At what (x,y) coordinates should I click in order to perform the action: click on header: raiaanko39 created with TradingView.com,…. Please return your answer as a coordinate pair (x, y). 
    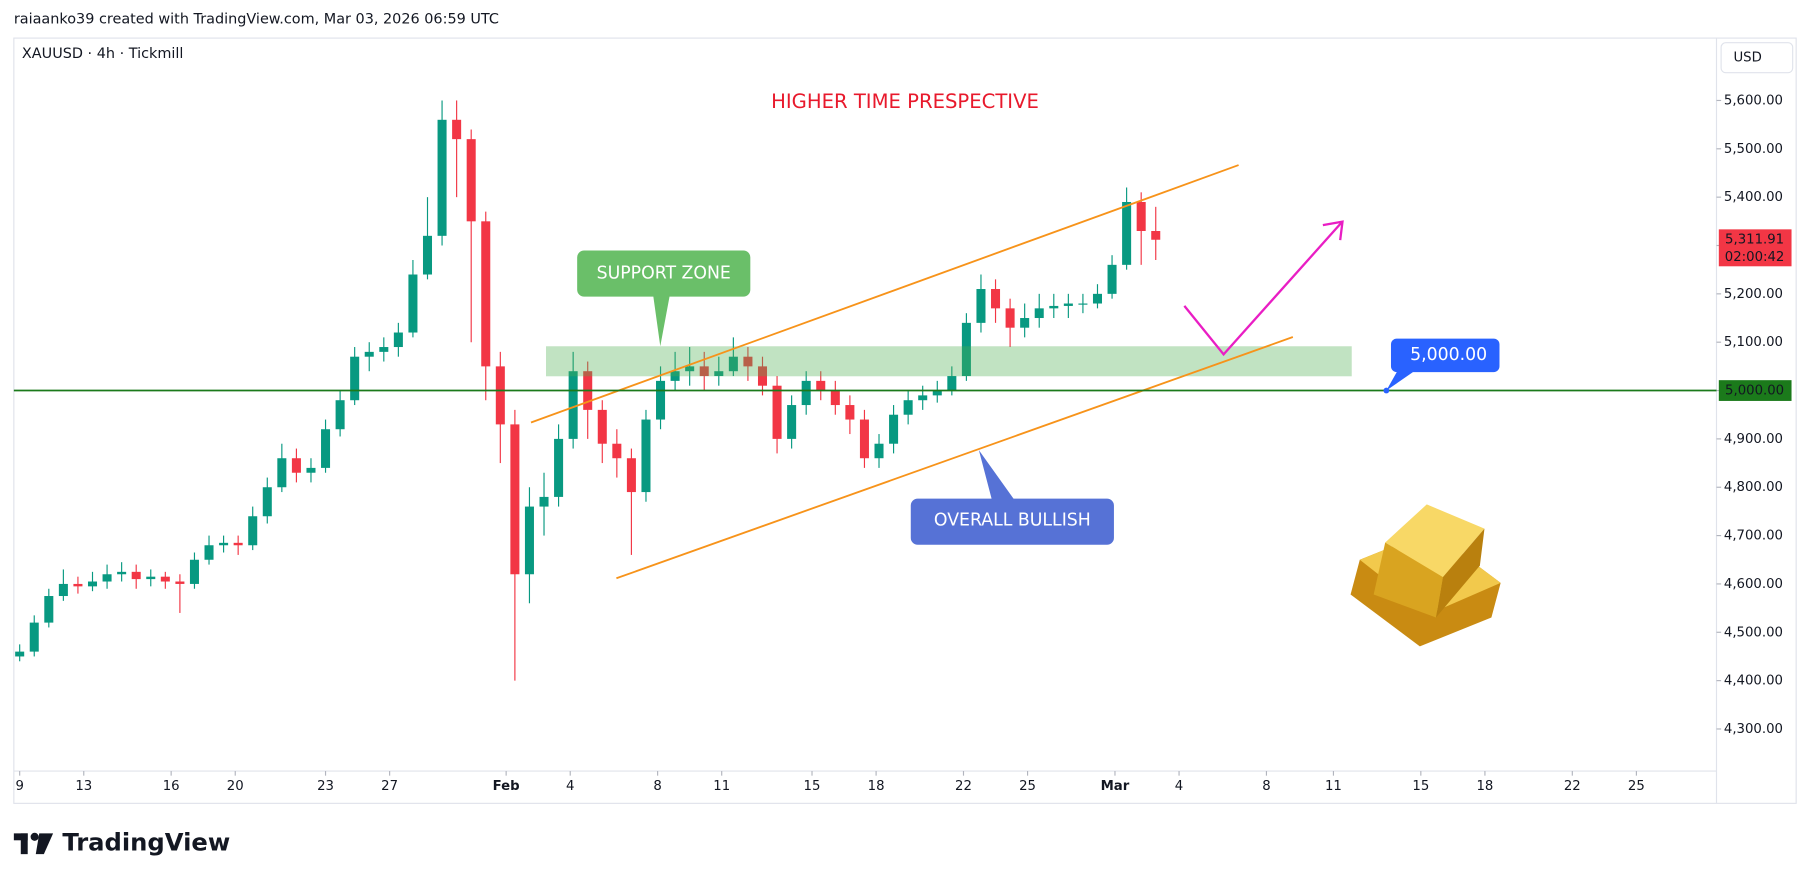
    Looking at the image, I should click on (256, 20).